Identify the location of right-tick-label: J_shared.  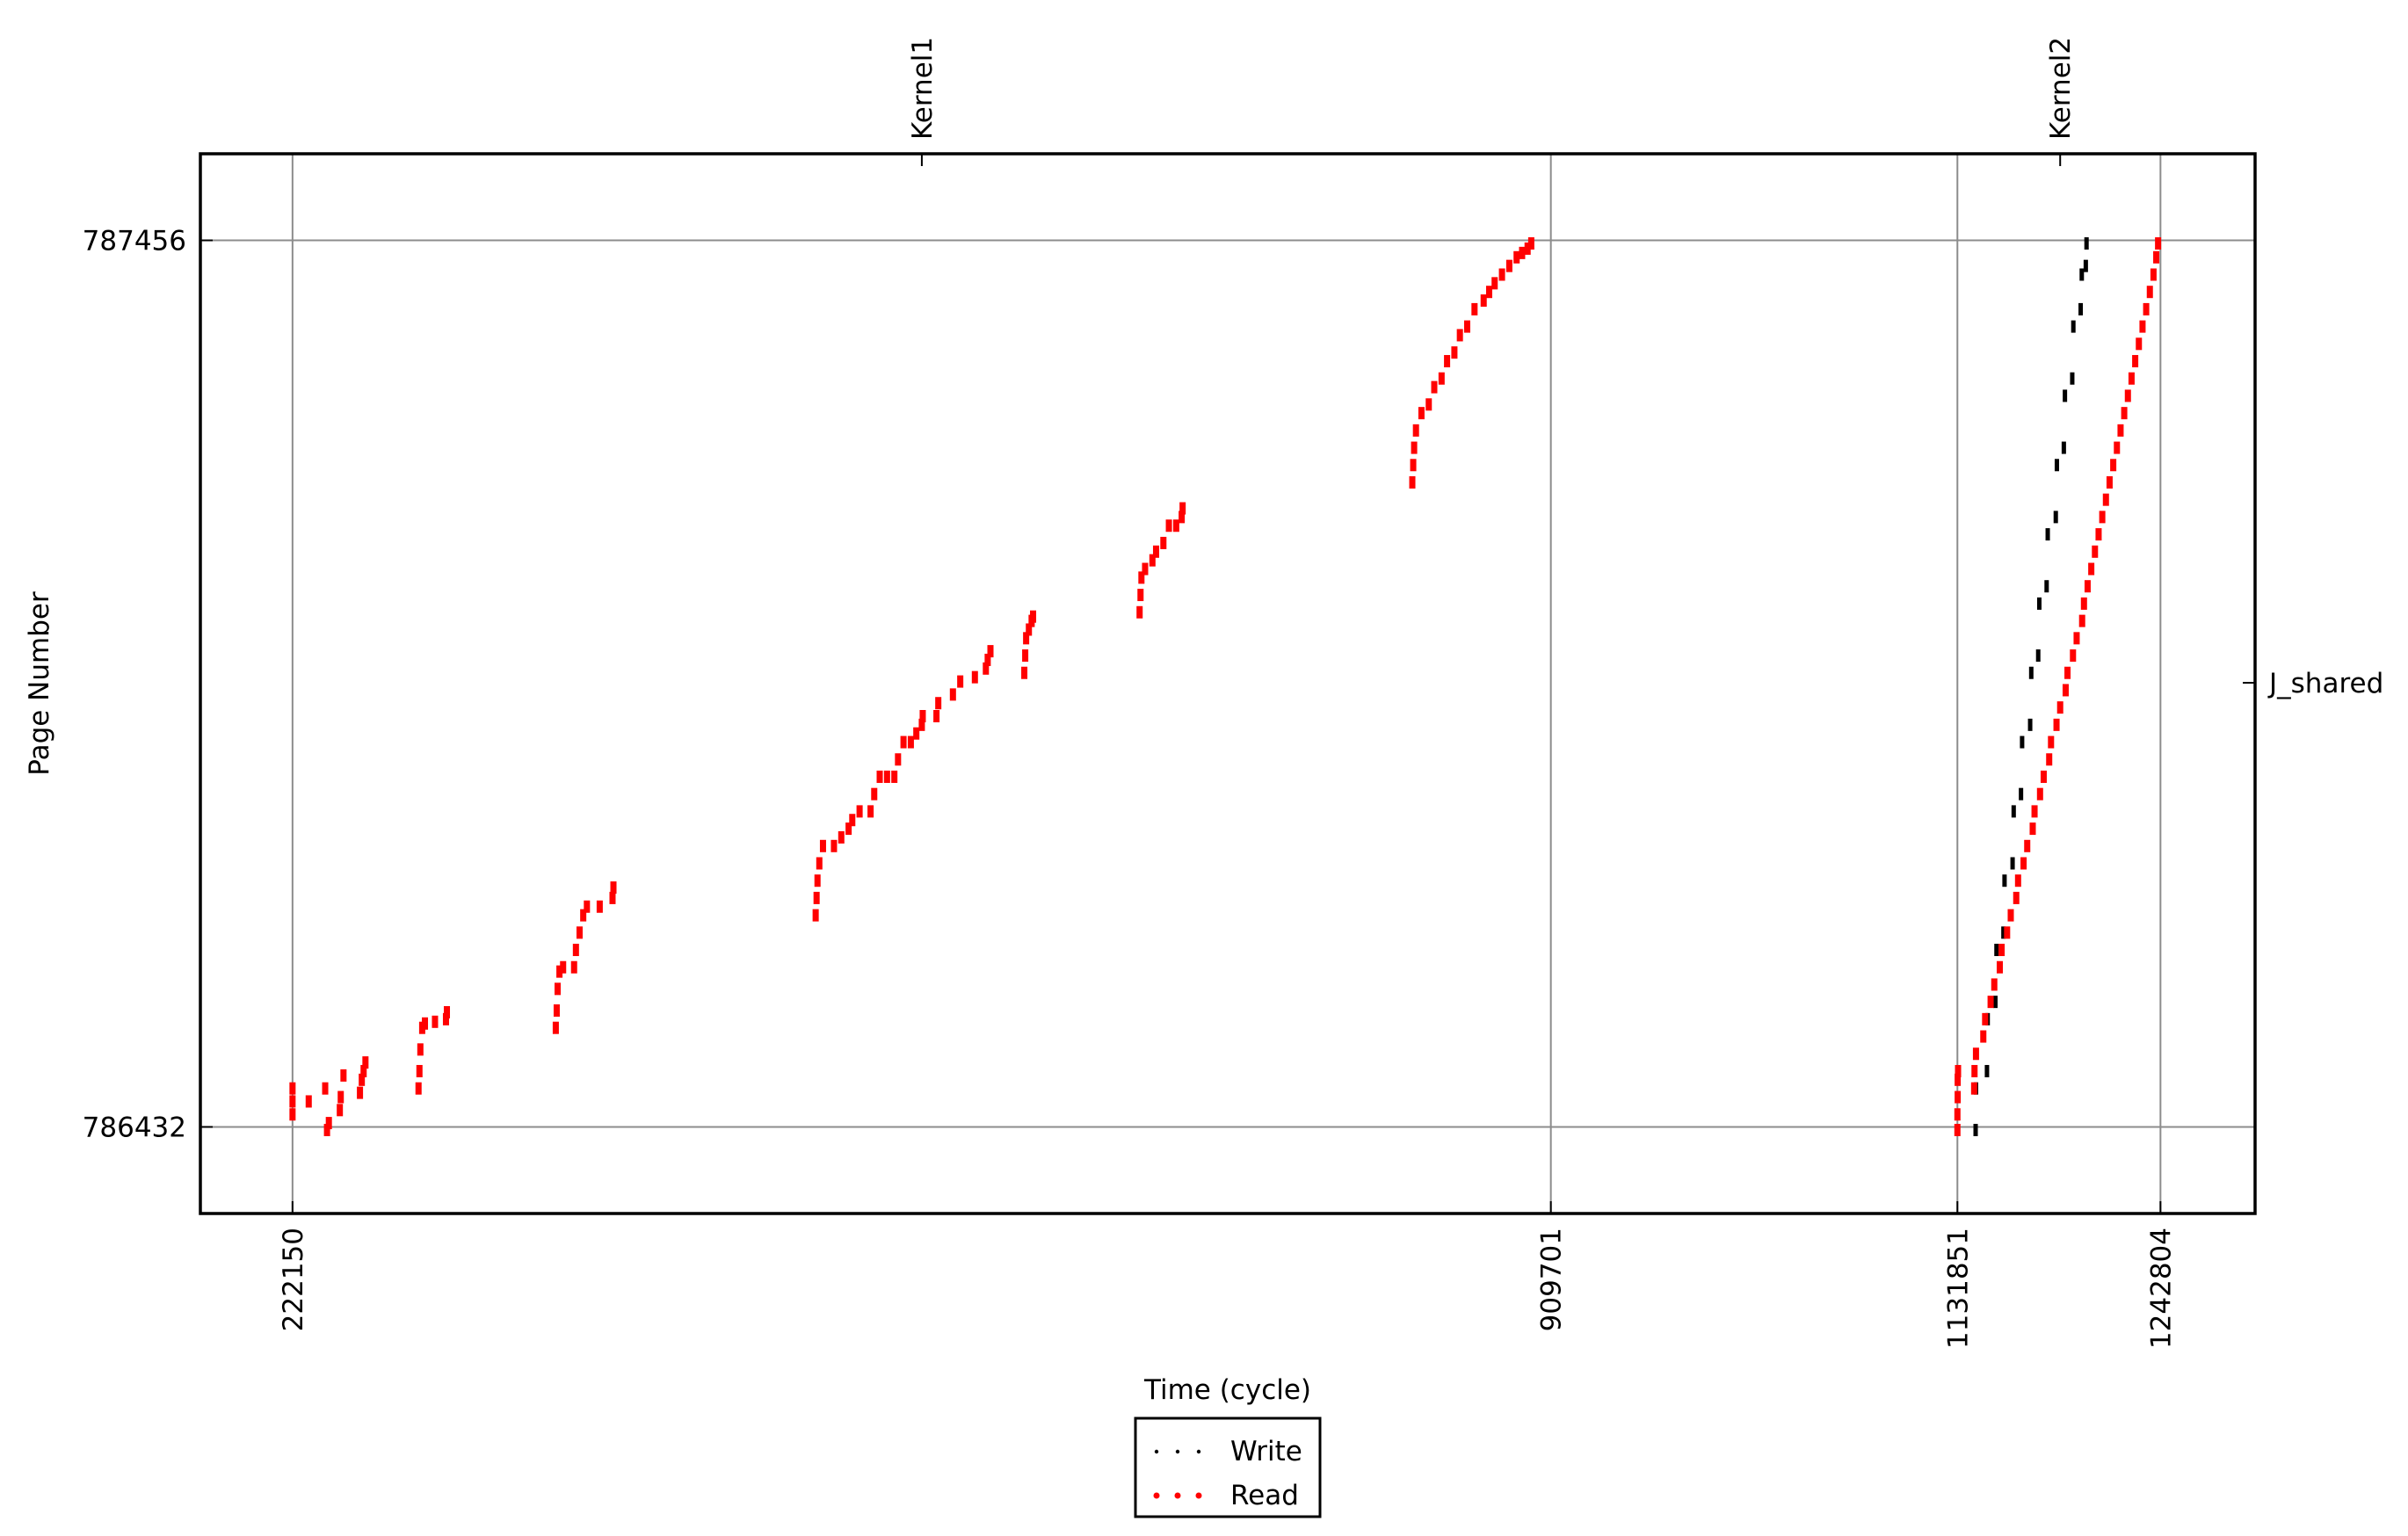
(2325, 683).